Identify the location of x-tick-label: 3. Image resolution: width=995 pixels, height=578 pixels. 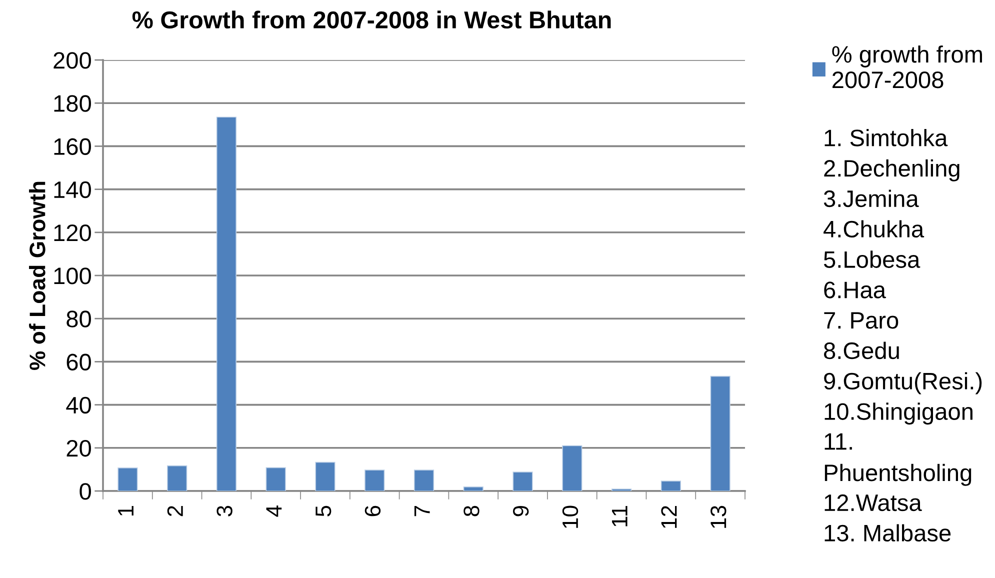
(224, 511).